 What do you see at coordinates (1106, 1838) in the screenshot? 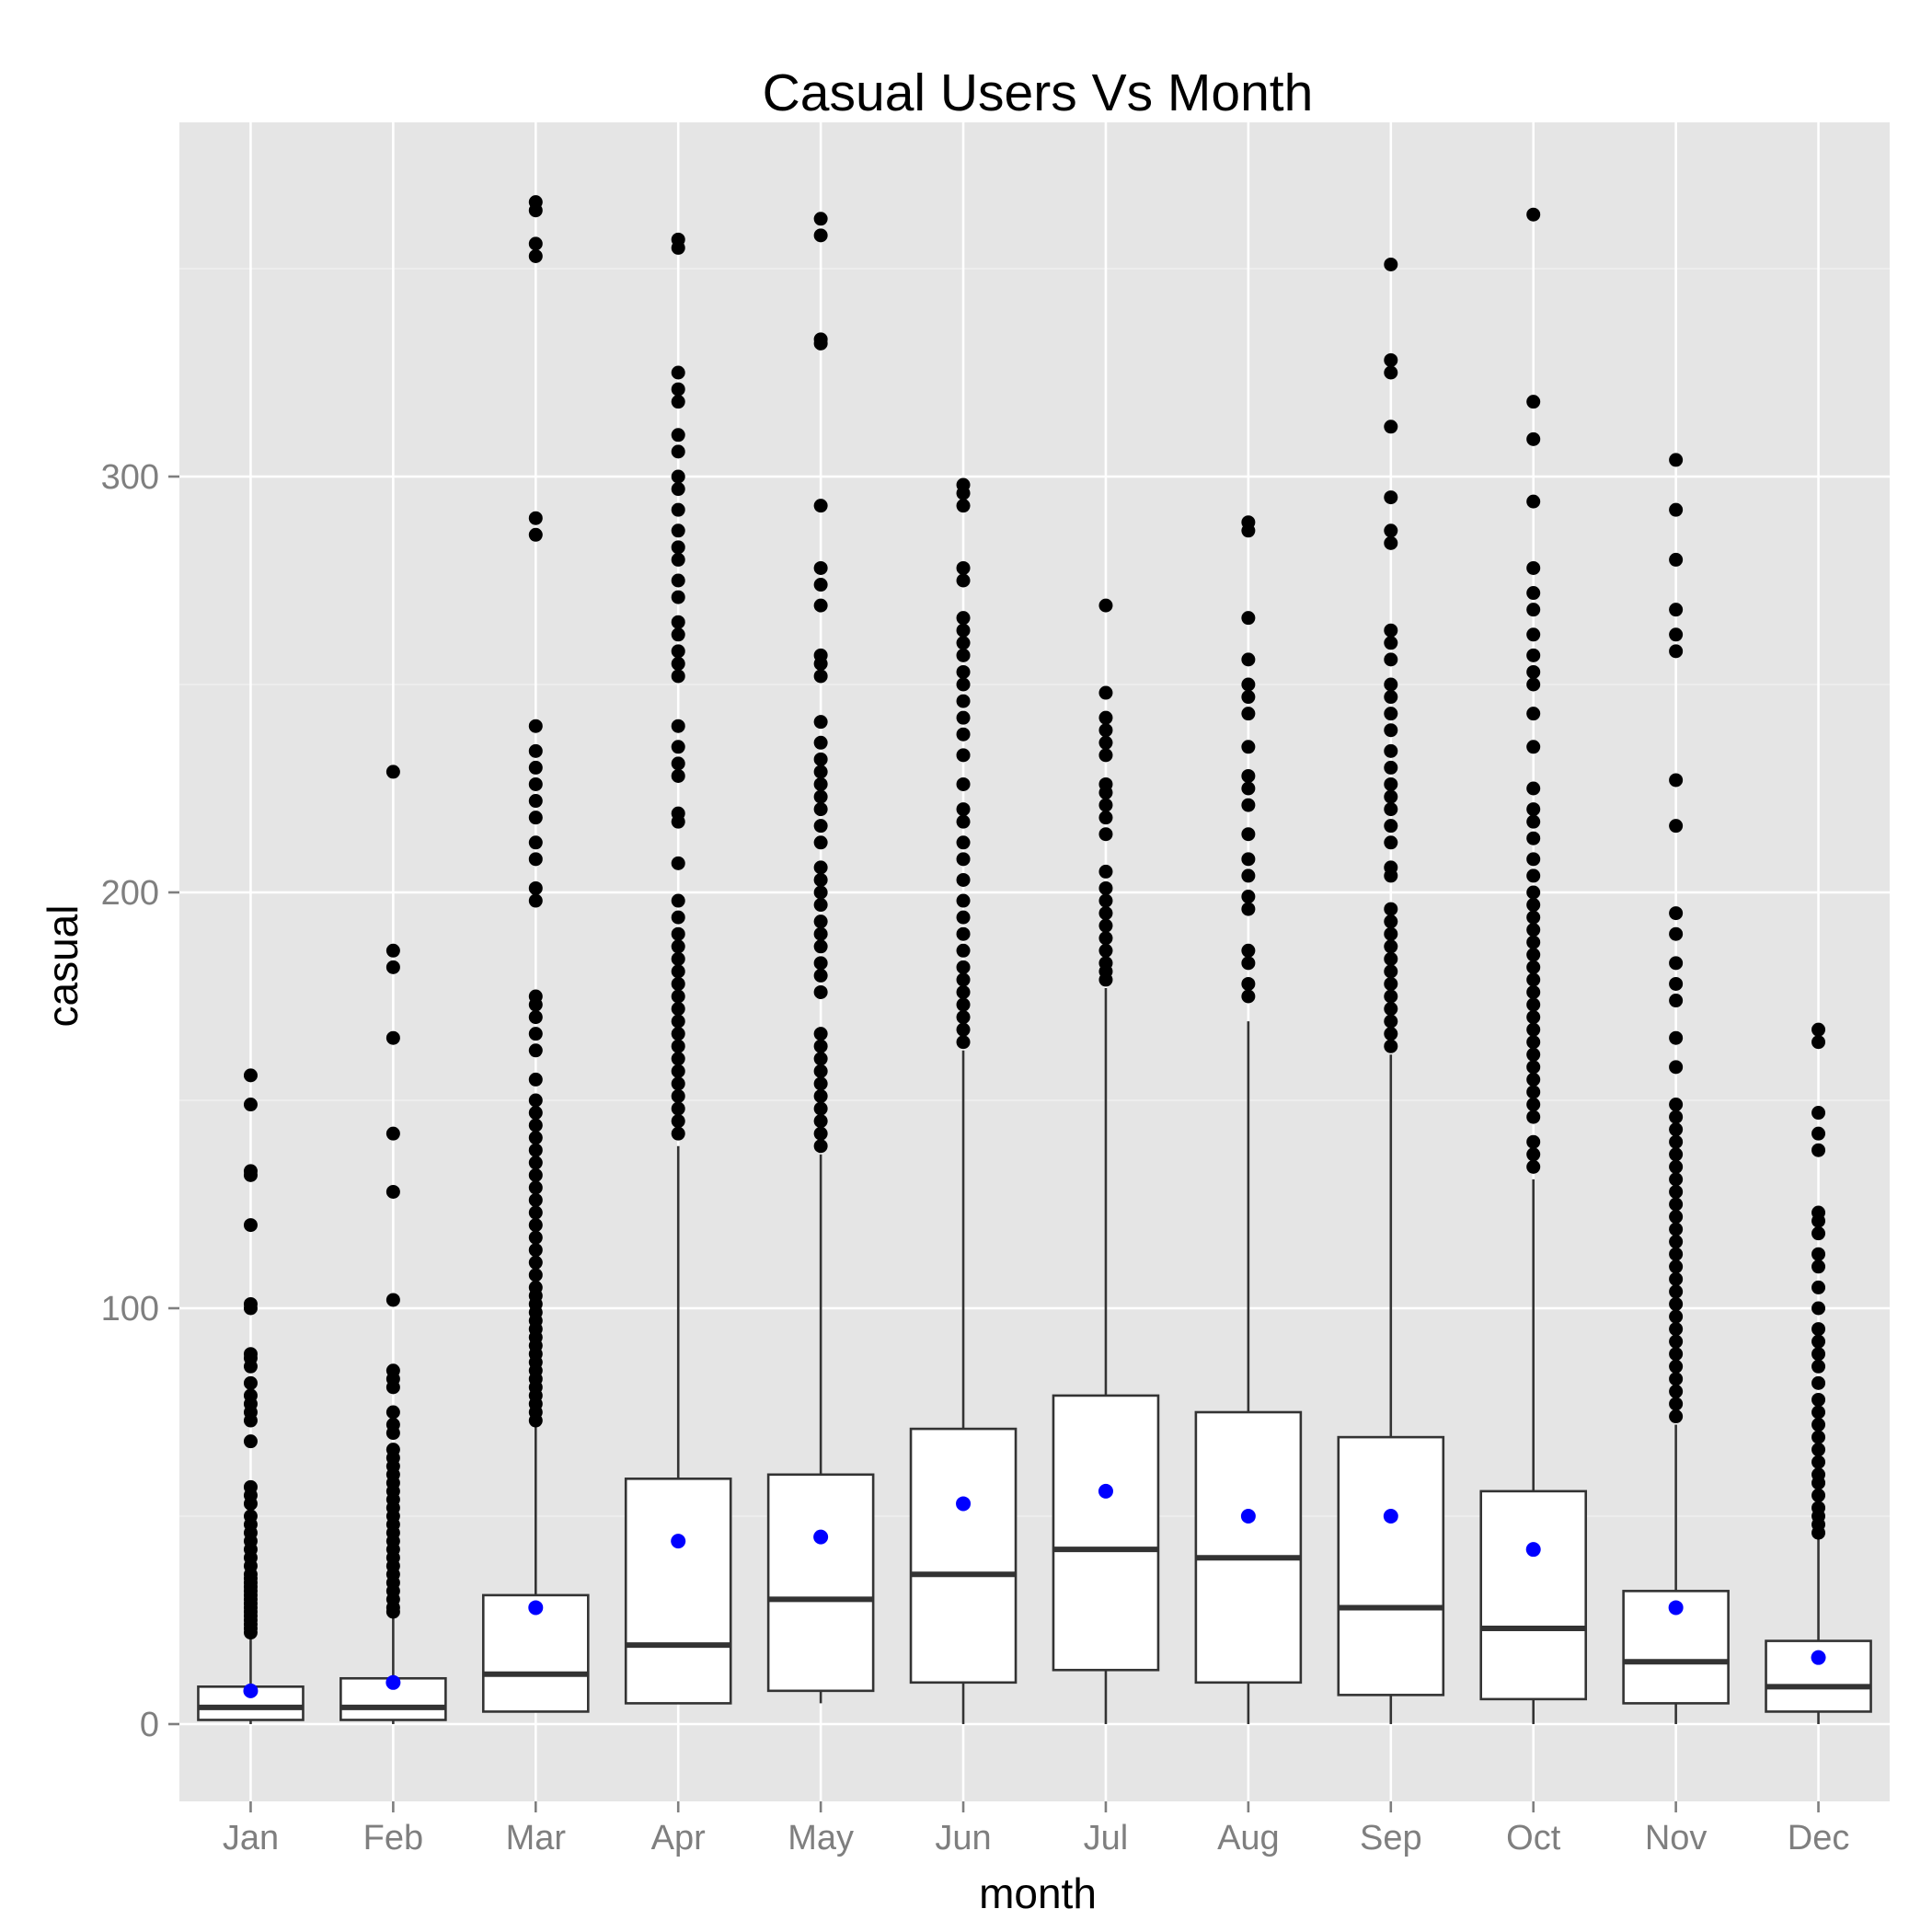
I see `x-tick-label: Jul` at bounding box center [1106, 1838].